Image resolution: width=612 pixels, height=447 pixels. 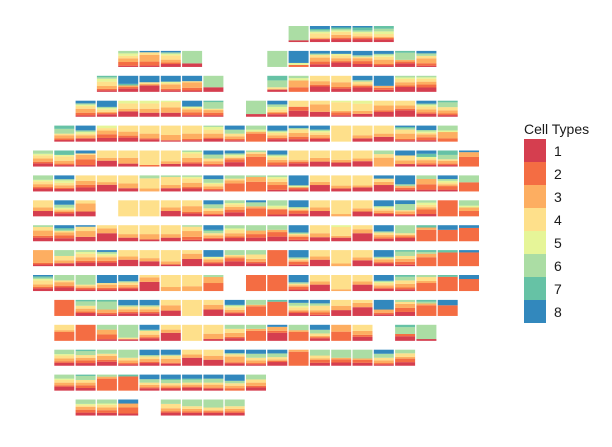 What do you see at coordinates (383, 208) in the screenshot?
I see `spot-r7-c16` at bounding box center [383, 208].